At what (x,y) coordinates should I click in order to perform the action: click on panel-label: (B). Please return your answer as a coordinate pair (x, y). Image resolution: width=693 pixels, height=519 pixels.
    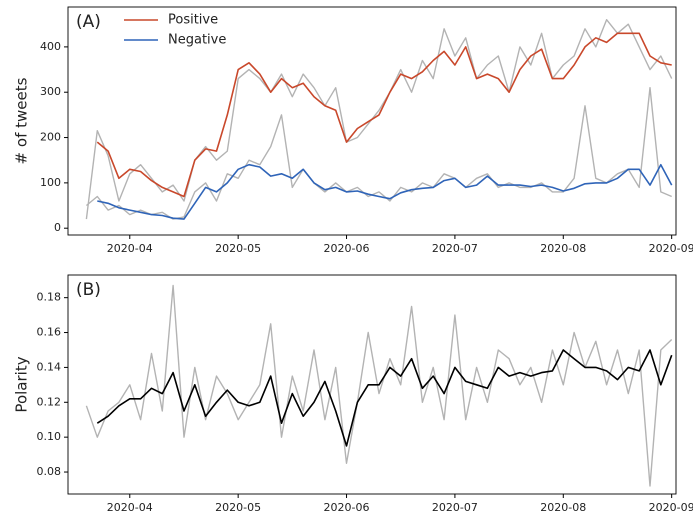
    Looking at the image, I should click on (88, 290).